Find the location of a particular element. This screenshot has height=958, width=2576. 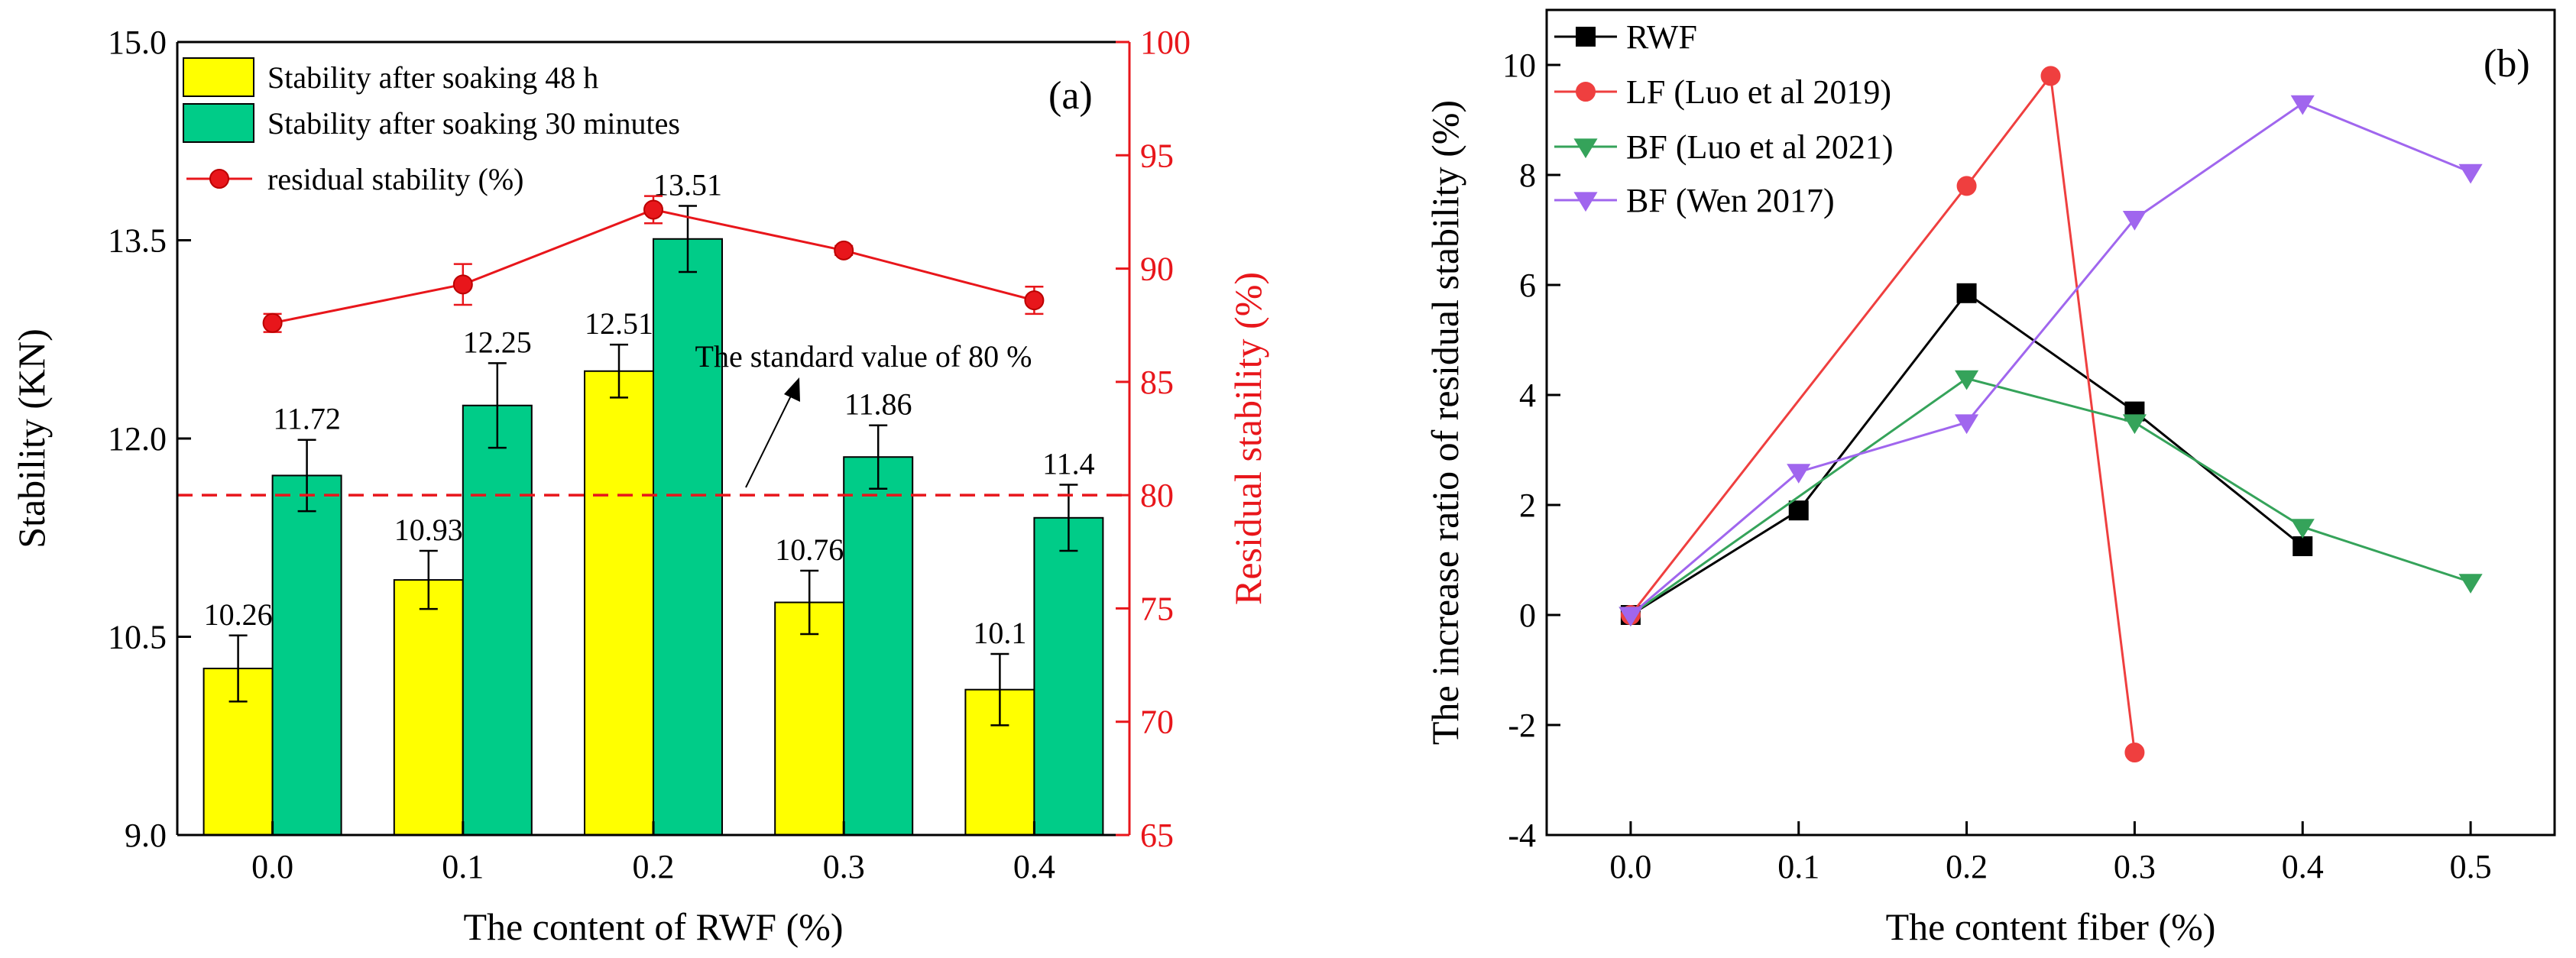

y2-tick-label: 95 is located at coordinates (1157, 155).